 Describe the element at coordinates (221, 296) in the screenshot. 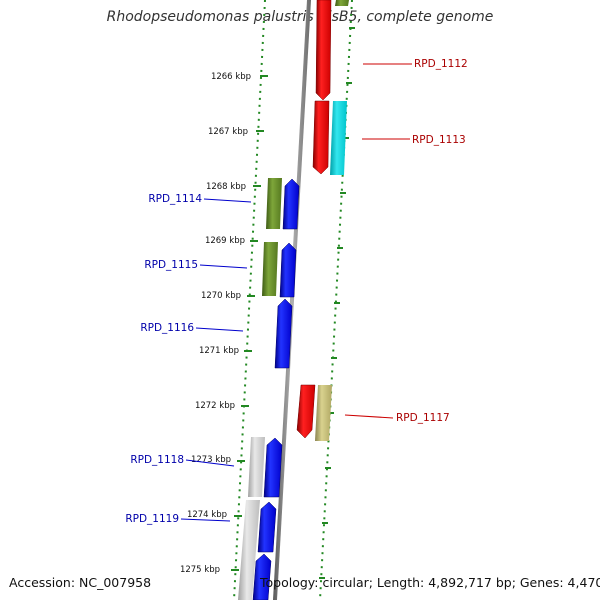

I see `scale-label-1270: 1270 kbp` at that location.